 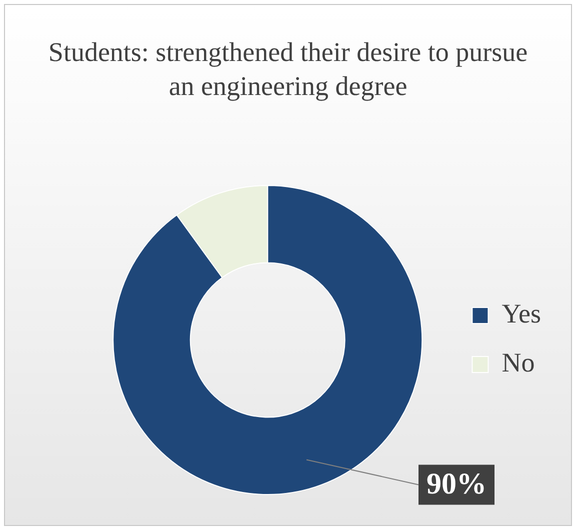 What do you see at coordinates (518, 363) in the screenshot?
I see `legend-label: No` at bounding box center [518, 363].